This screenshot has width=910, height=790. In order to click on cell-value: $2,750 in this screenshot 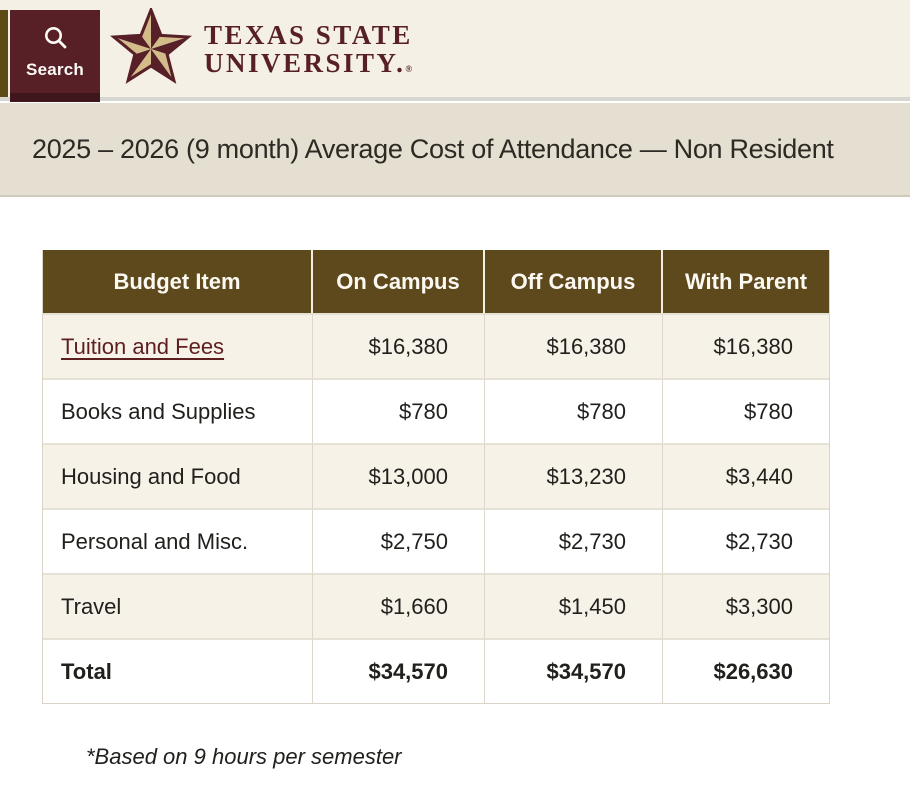, I will do `click(399, 540)`.